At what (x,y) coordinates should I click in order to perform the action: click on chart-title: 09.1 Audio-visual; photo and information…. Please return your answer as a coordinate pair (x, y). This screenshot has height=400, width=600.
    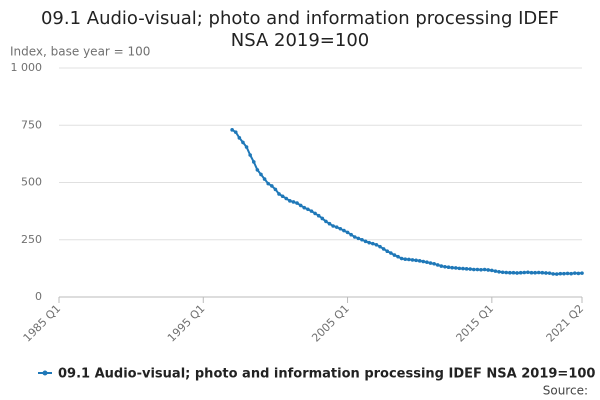
    Looking at the image, I should click on (300, 29).